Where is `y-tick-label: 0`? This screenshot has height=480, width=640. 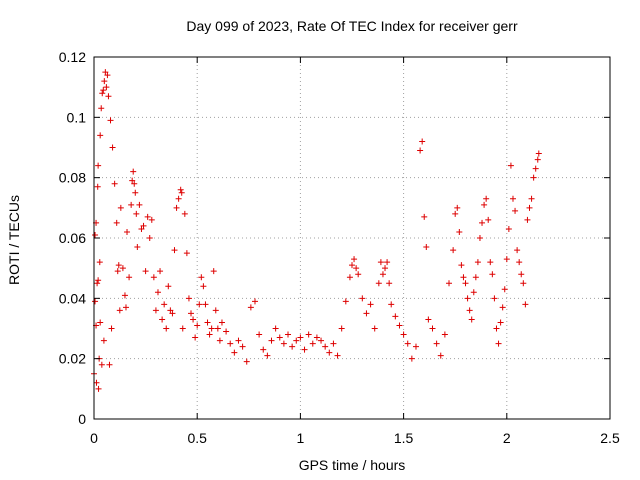 y-tick-label: 0 is located at coordinates (82, 419).